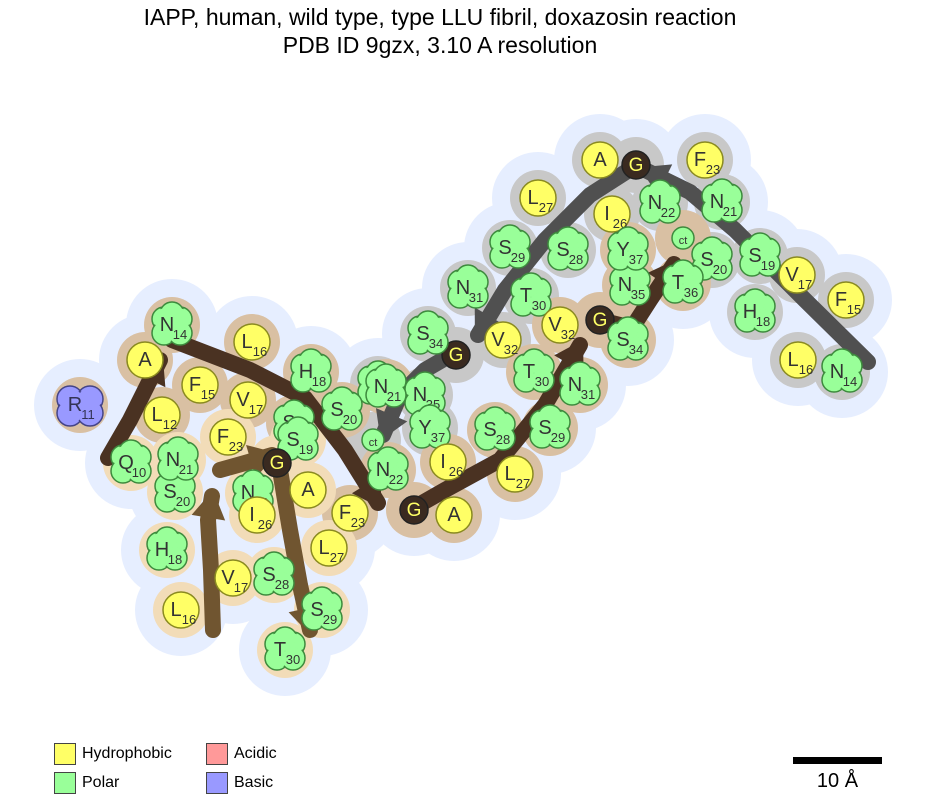 This screenshot has width=936, height=807. What do you see at coordinates (180, 334) in the screenshot?
I see `residue-number: 14` at bounding box center [180, 334].